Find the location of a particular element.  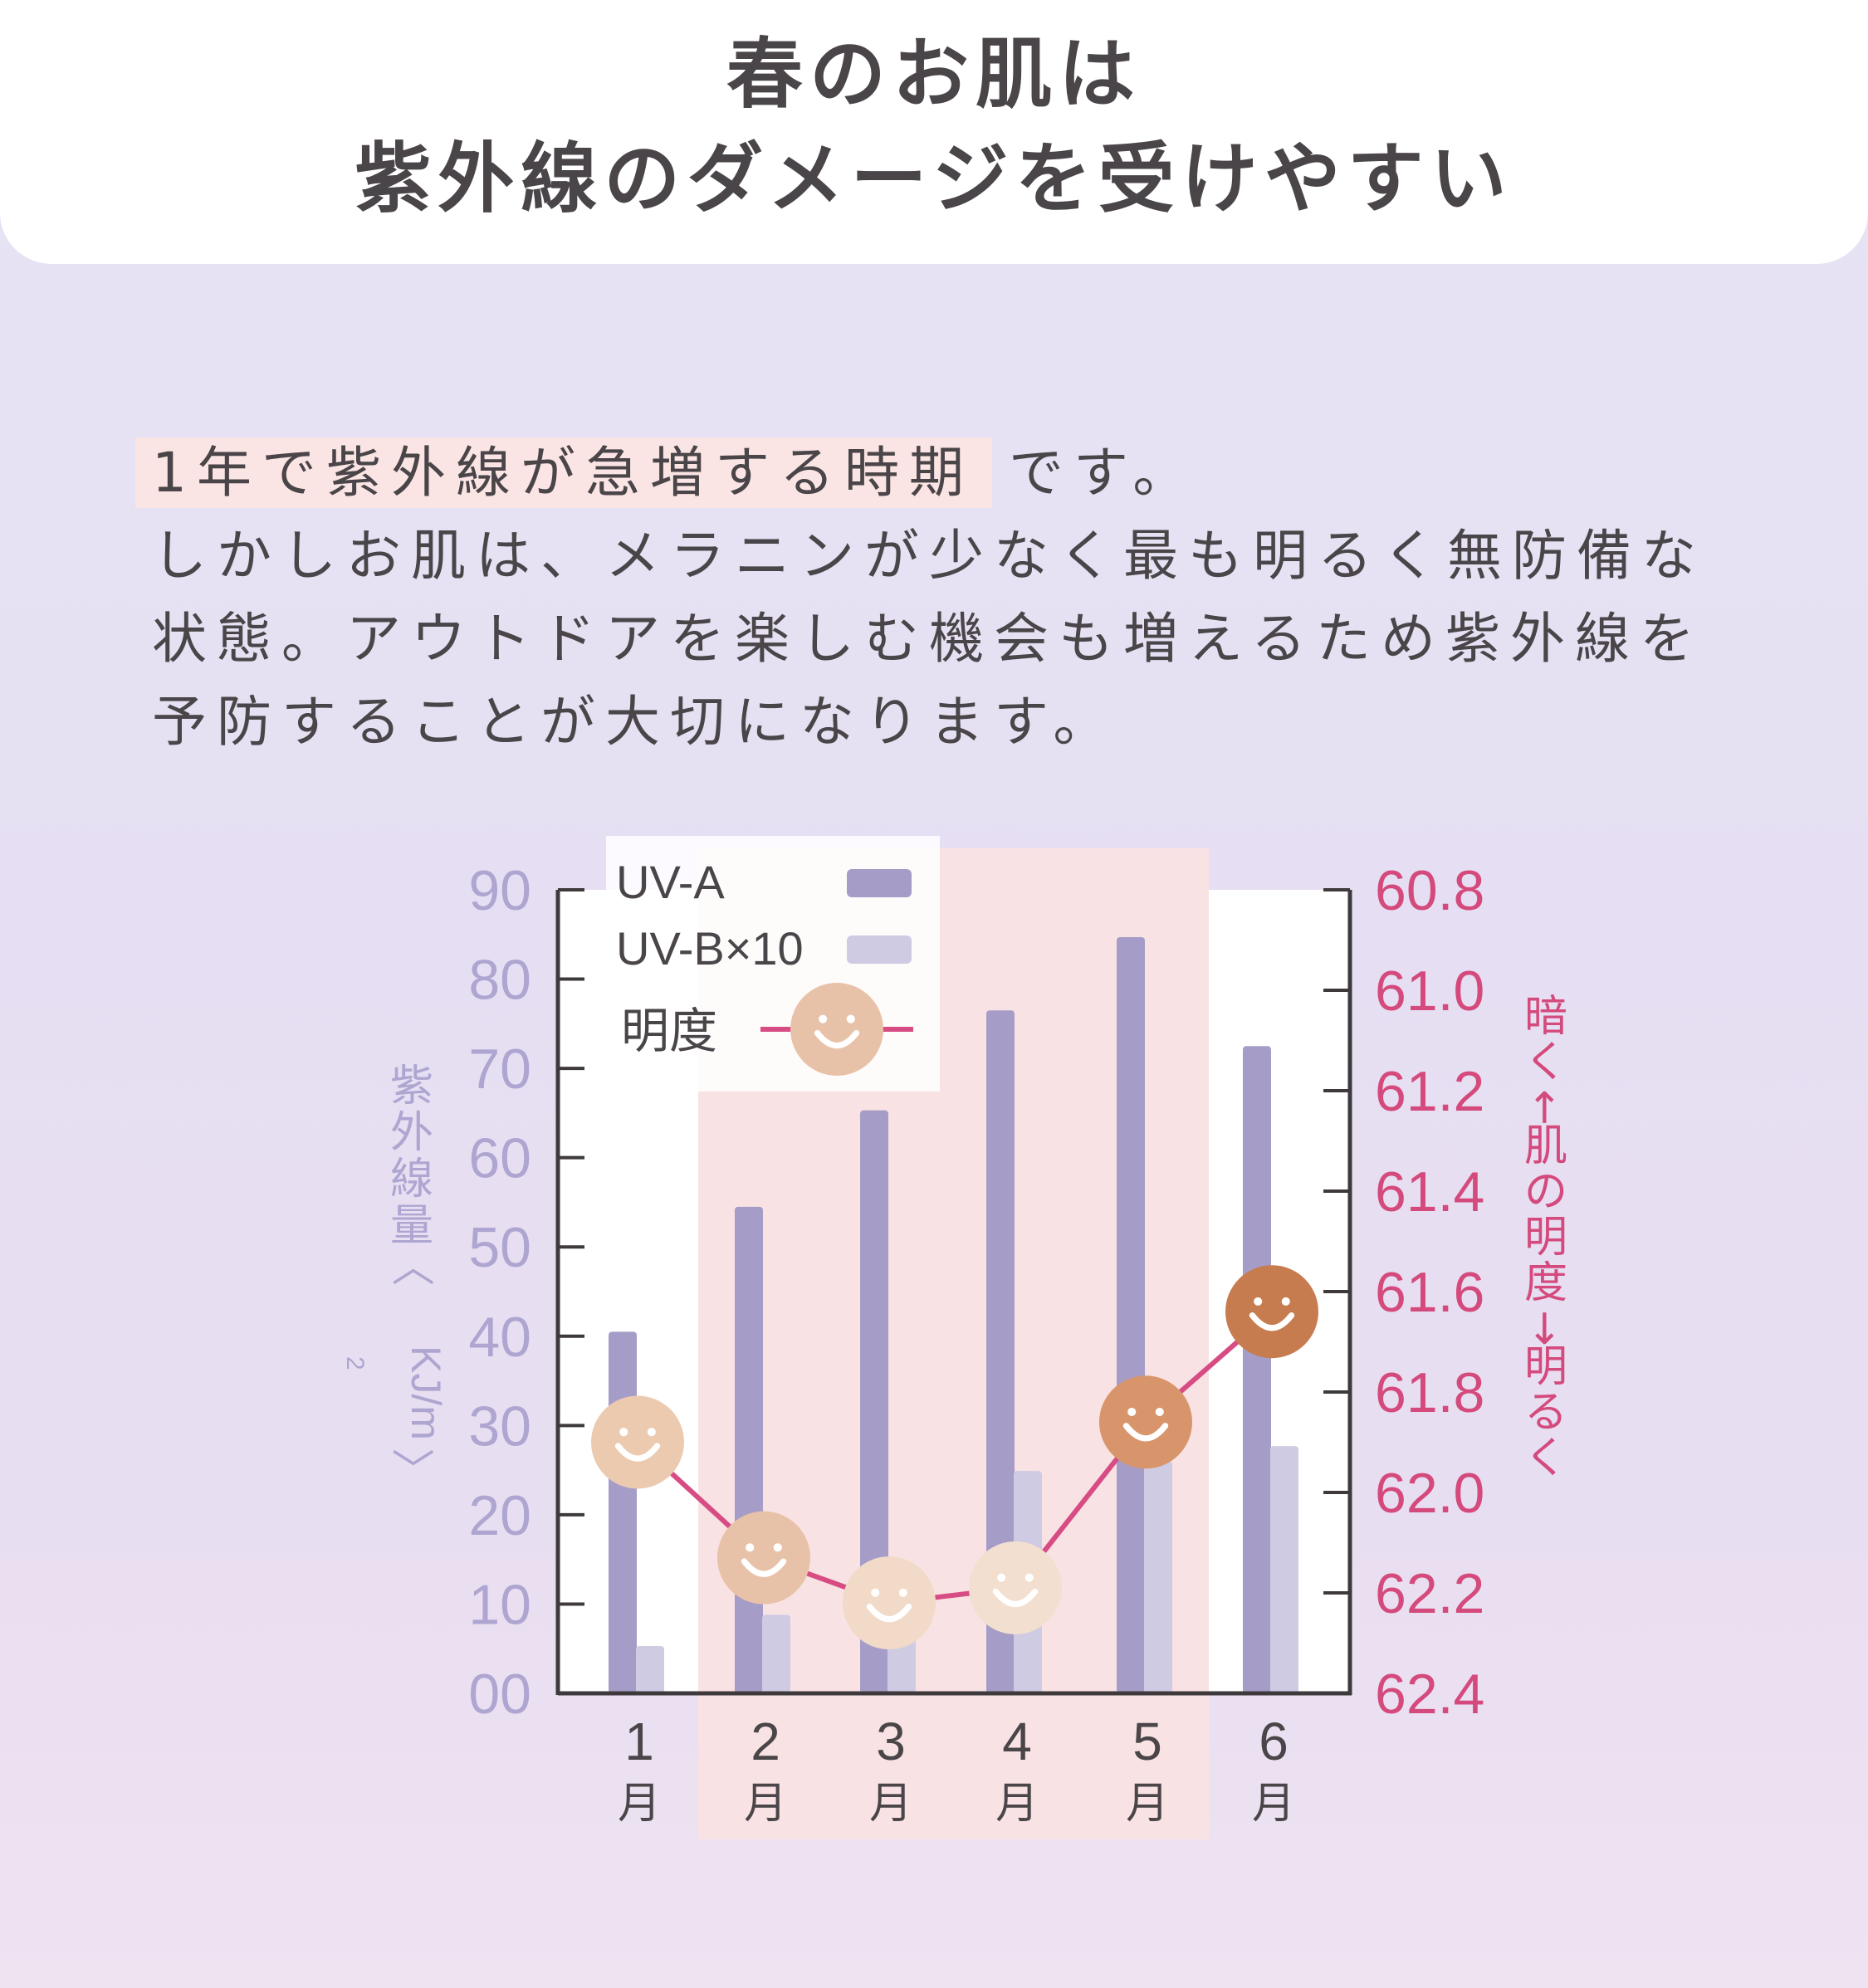

right-tick-label: 61.8 is located at coordinates (1429, 1392).